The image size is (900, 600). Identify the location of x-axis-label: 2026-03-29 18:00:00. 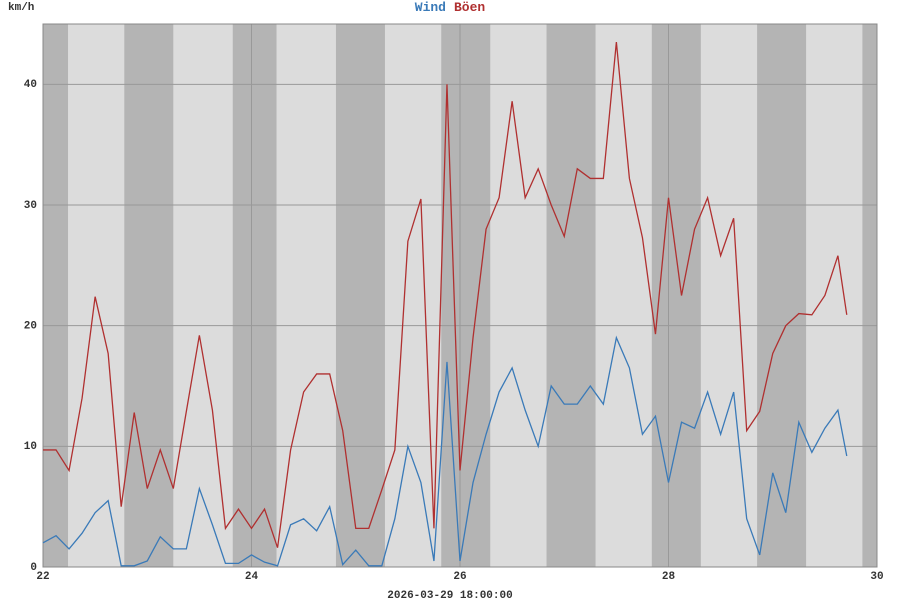
(449, 595).